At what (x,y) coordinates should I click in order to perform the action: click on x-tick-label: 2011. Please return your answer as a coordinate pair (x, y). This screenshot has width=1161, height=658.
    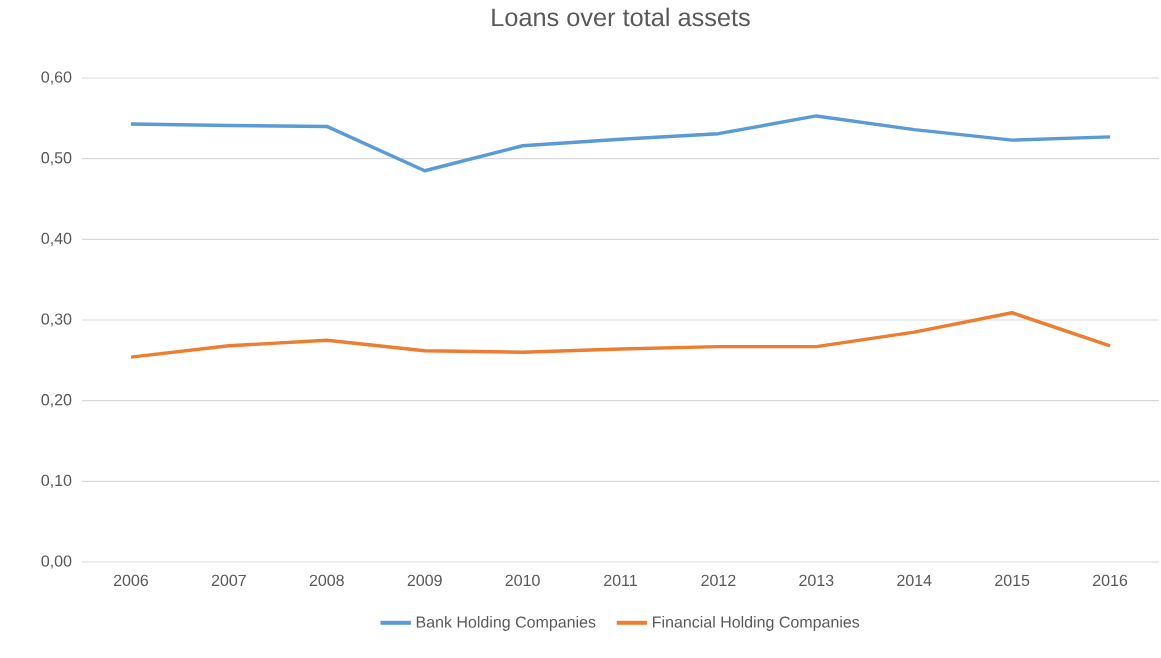
    Looking at the image, I should click on (620, 580).